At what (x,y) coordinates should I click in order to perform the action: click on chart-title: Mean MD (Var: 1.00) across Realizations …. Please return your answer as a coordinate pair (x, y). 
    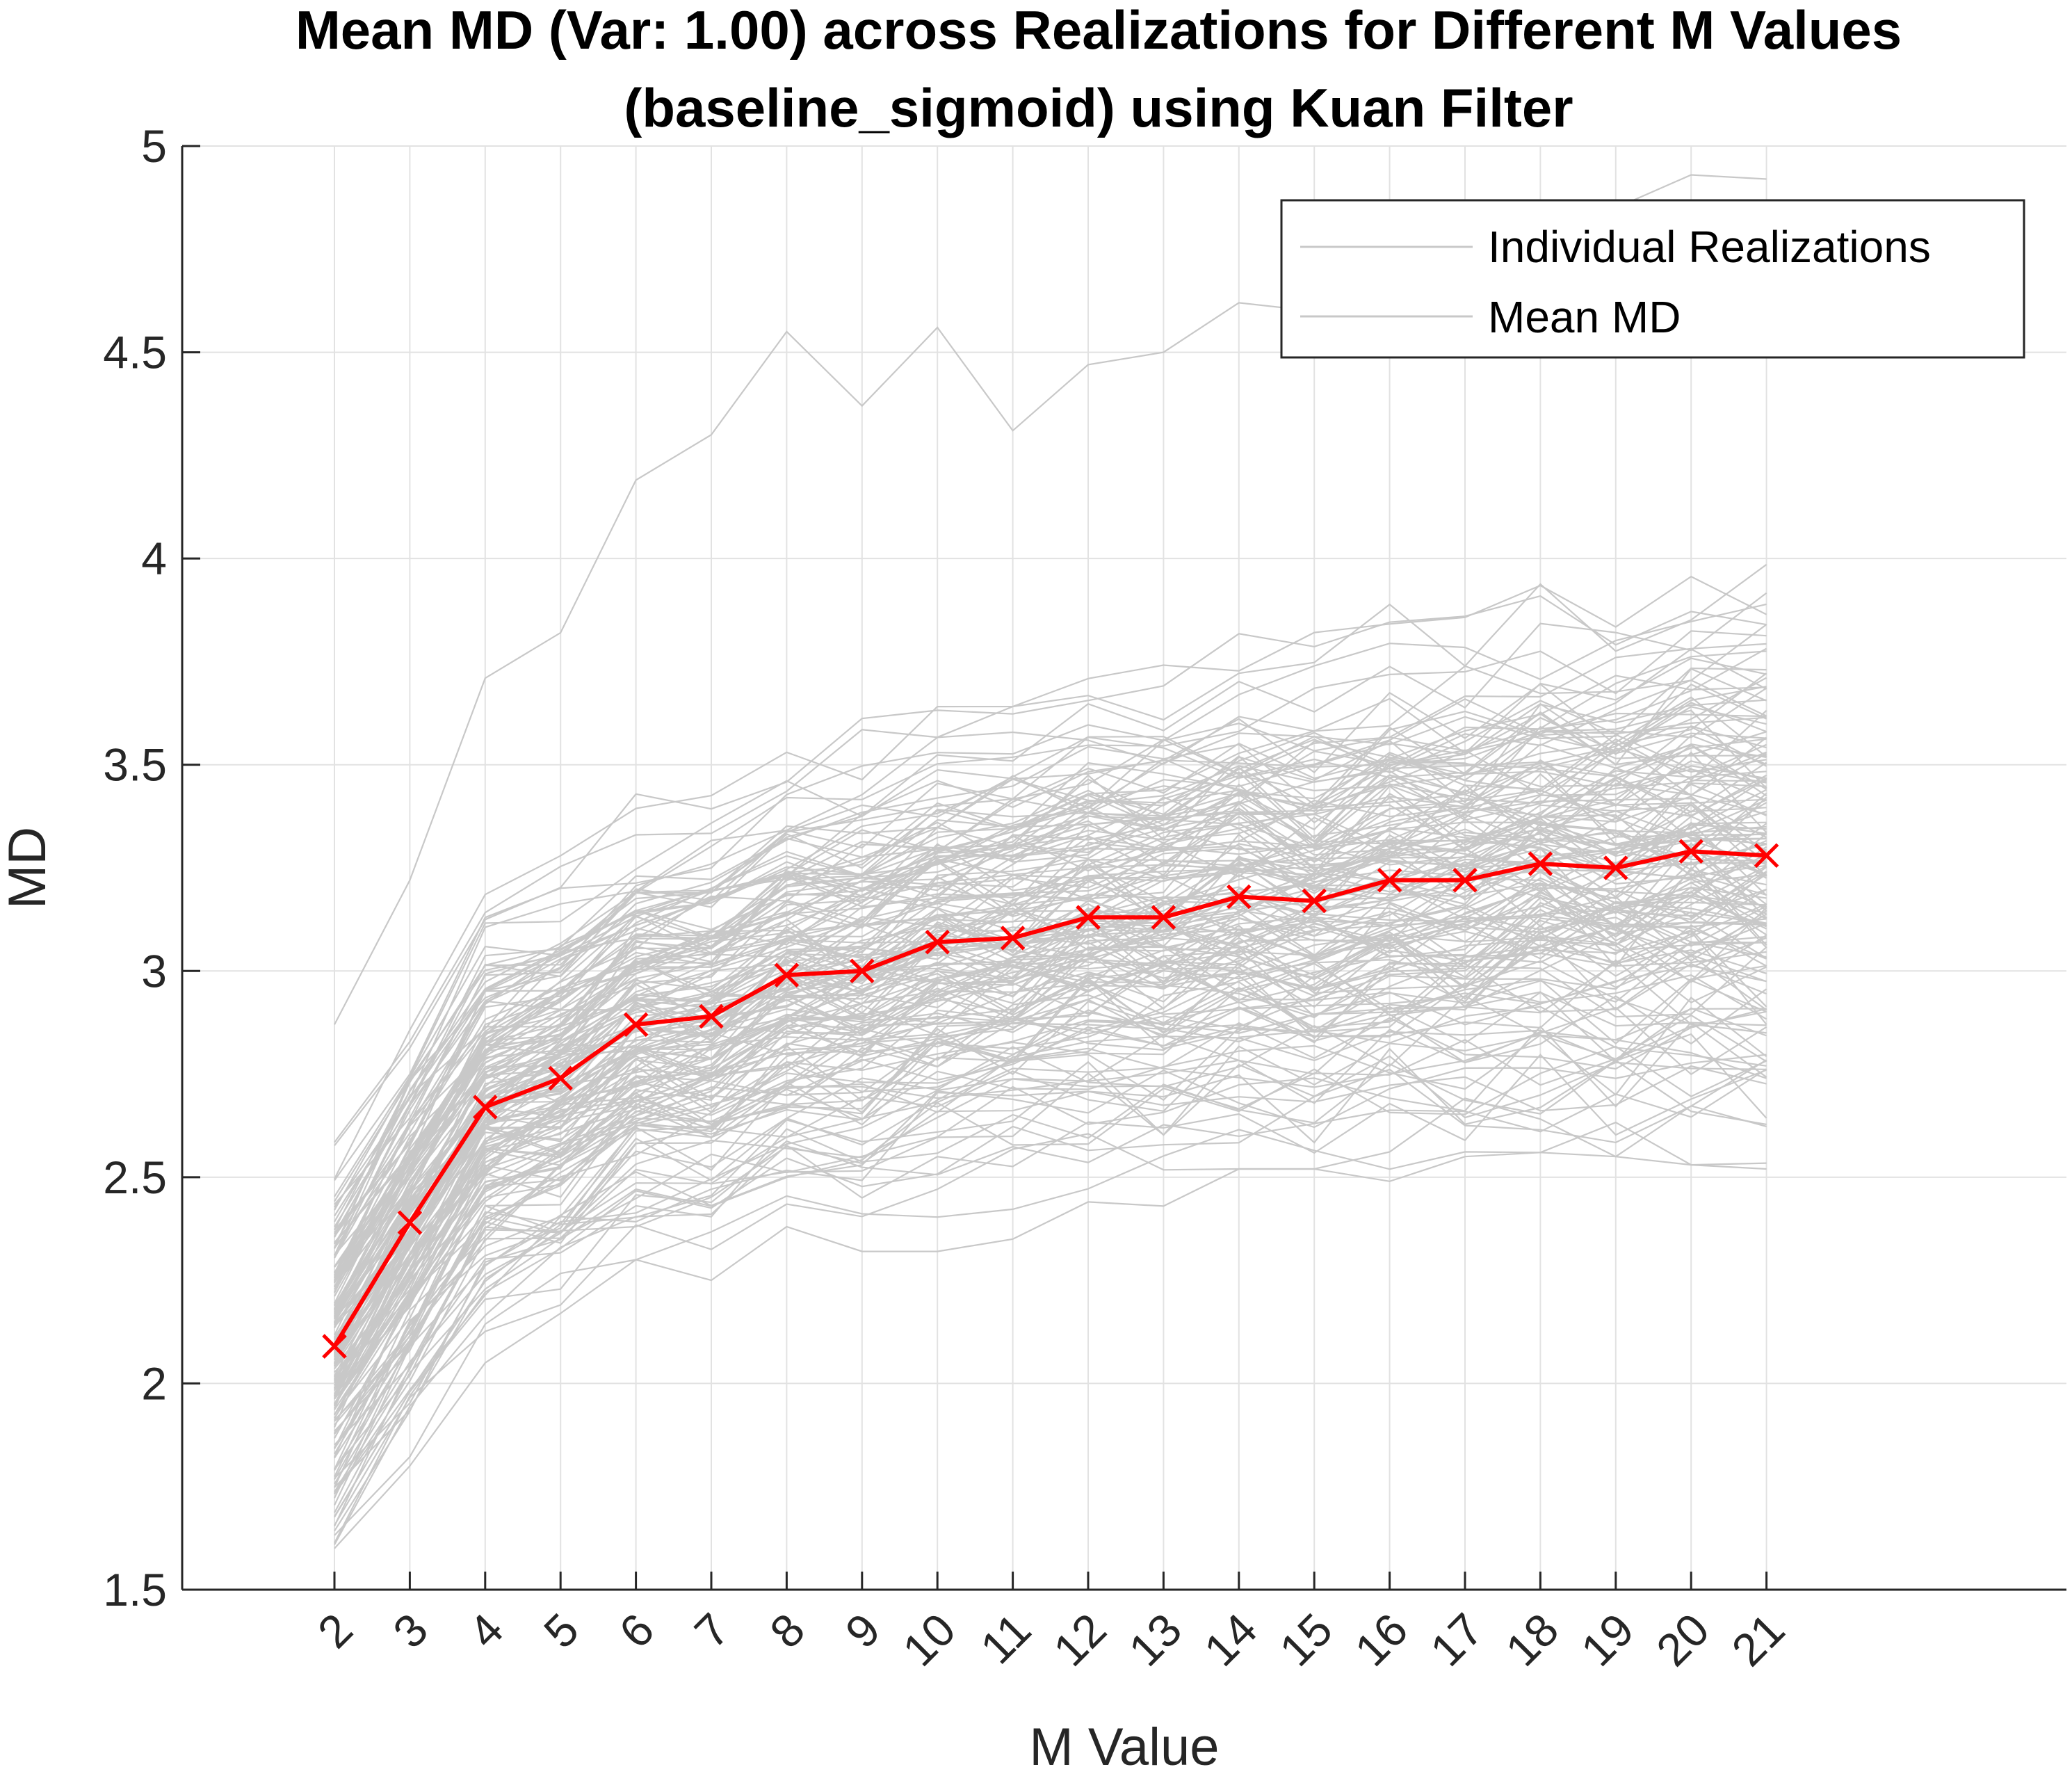
    Looking at the image, I should click on (1099, 30).